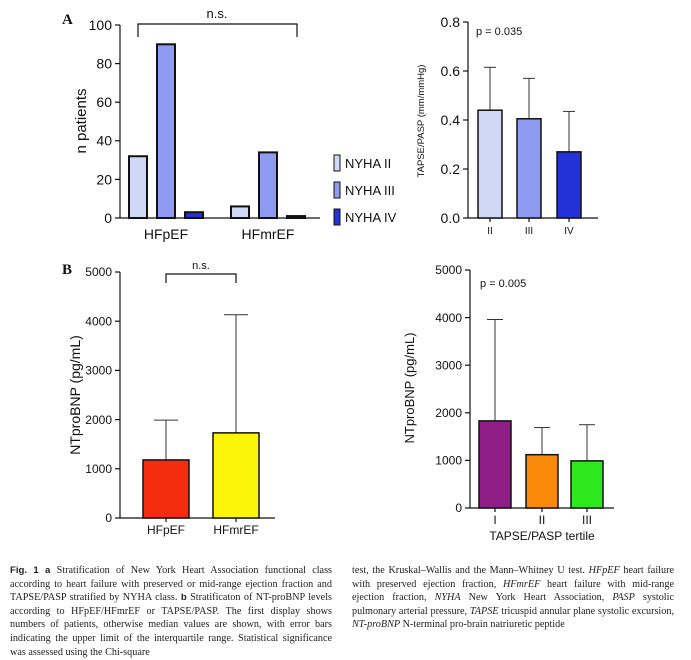 The width and height of the screenshot is (691, 660). Describe the element at coordinates (104, 64) in the screenshot. I see `a-left-y-tick-label: 80` at that location.